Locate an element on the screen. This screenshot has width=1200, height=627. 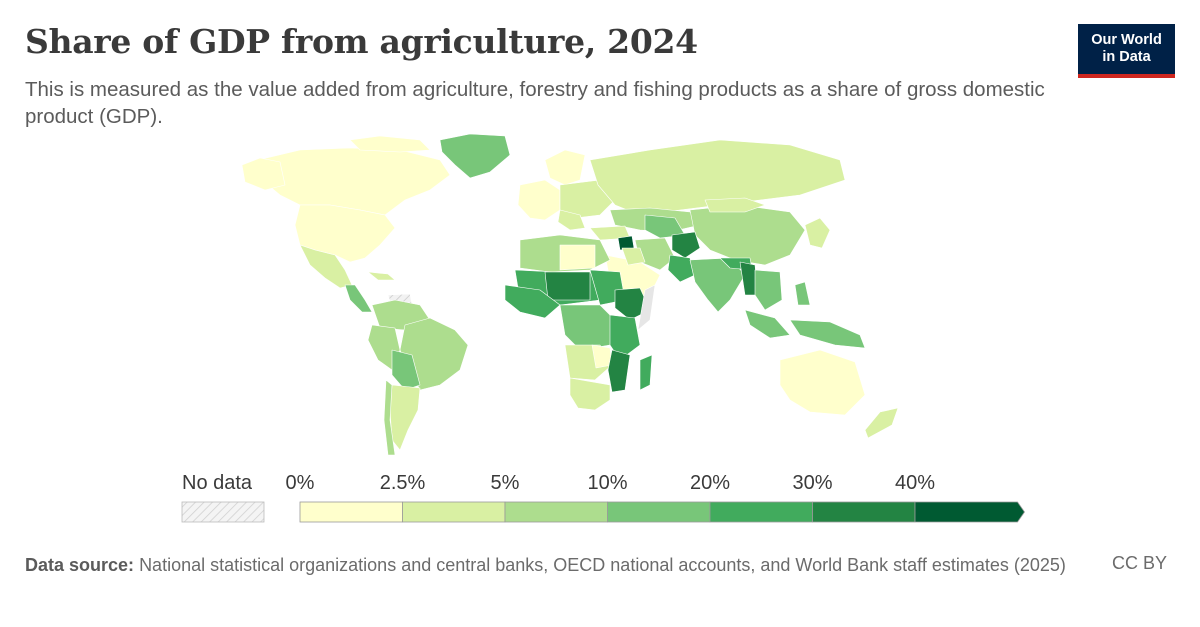
country-somalia is located at coordinates (646, 307).